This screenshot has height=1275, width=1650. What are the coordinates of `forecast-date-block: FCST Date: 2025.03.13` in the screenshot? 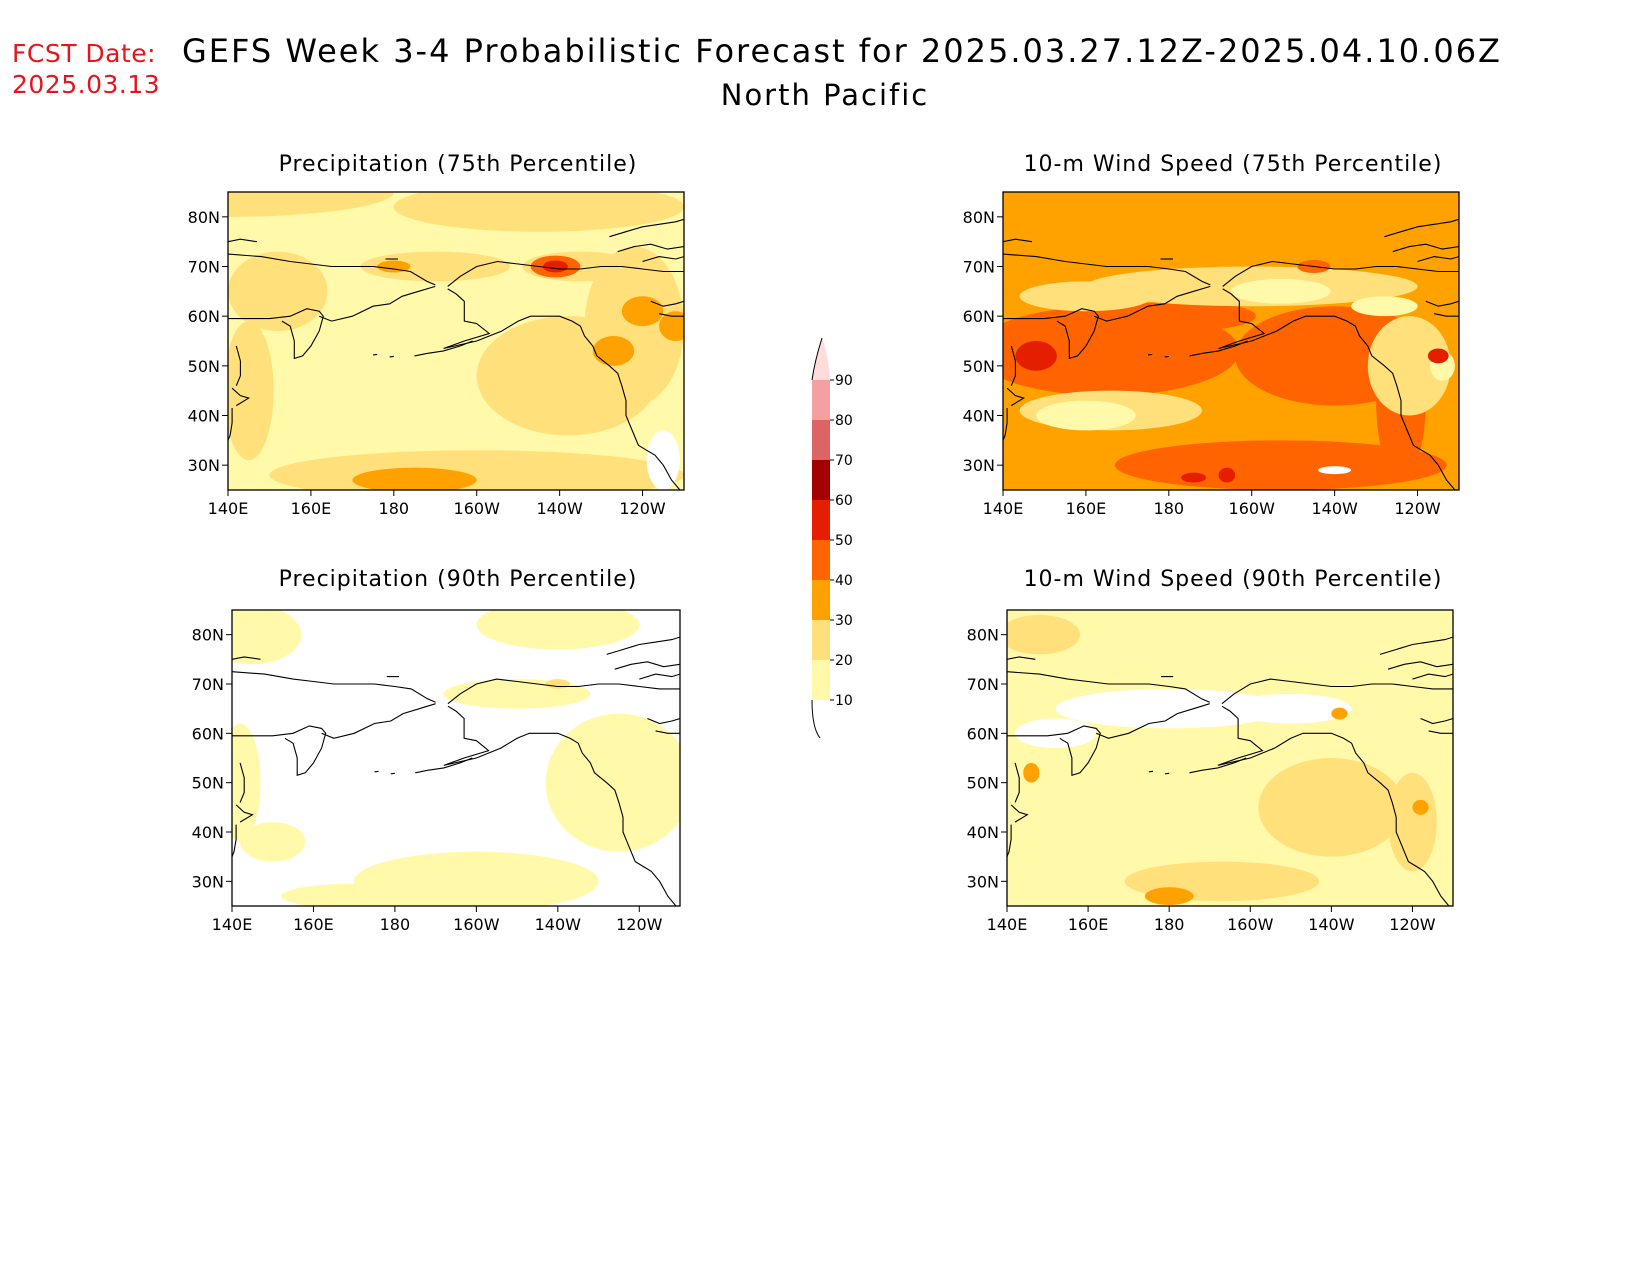 It's located at (86, 69).